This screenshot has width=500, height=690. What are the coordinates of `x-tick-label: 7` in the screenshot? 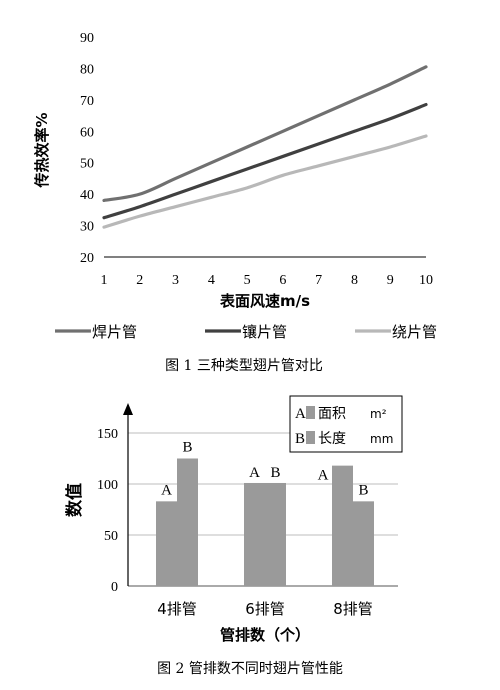 It's located at (318, 280).